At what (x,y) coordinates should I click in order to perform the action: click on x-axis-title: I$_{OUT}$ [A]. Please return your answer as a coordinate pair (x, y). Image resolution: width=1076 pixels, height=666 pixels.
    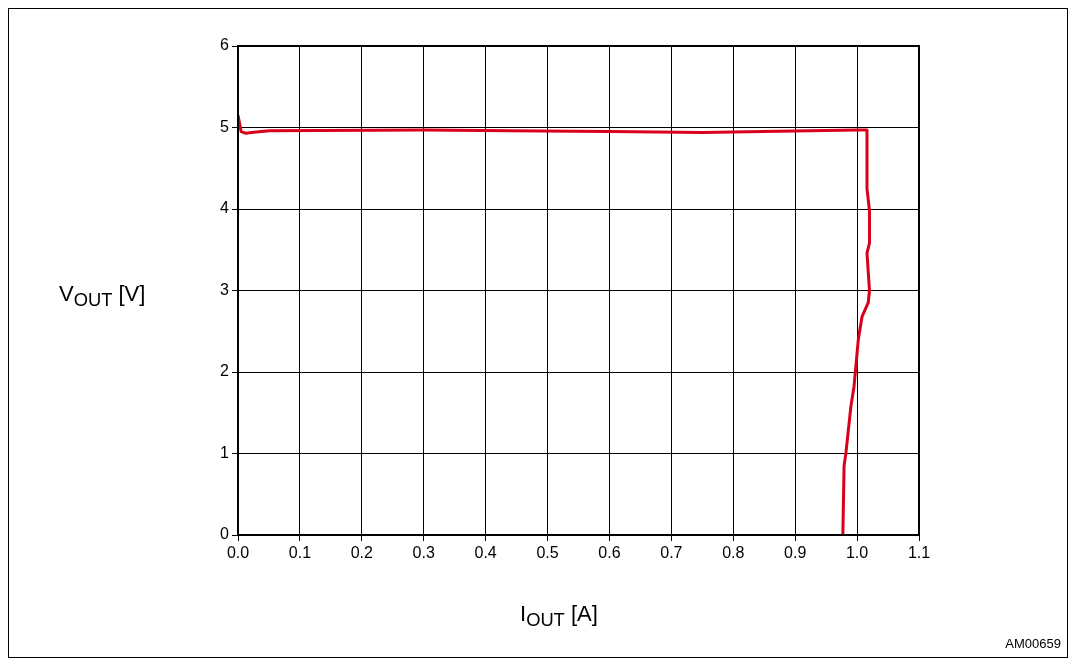
    Looking at the image, I should click on (559, 616).